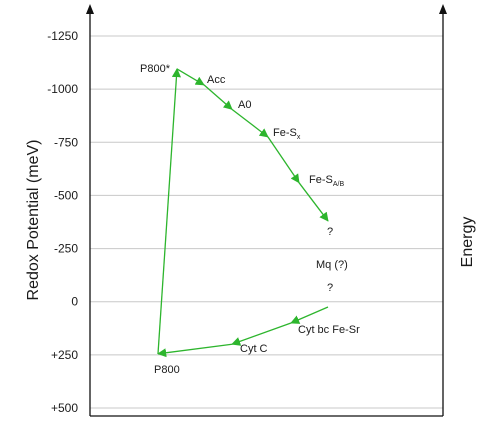 The width and height of the screenshot is (489, 436). What do you see at coordinates (321, 180) in the screenshot?
I see `label-fe-sab-main: Fe-S` at bounding box center [321, 180].